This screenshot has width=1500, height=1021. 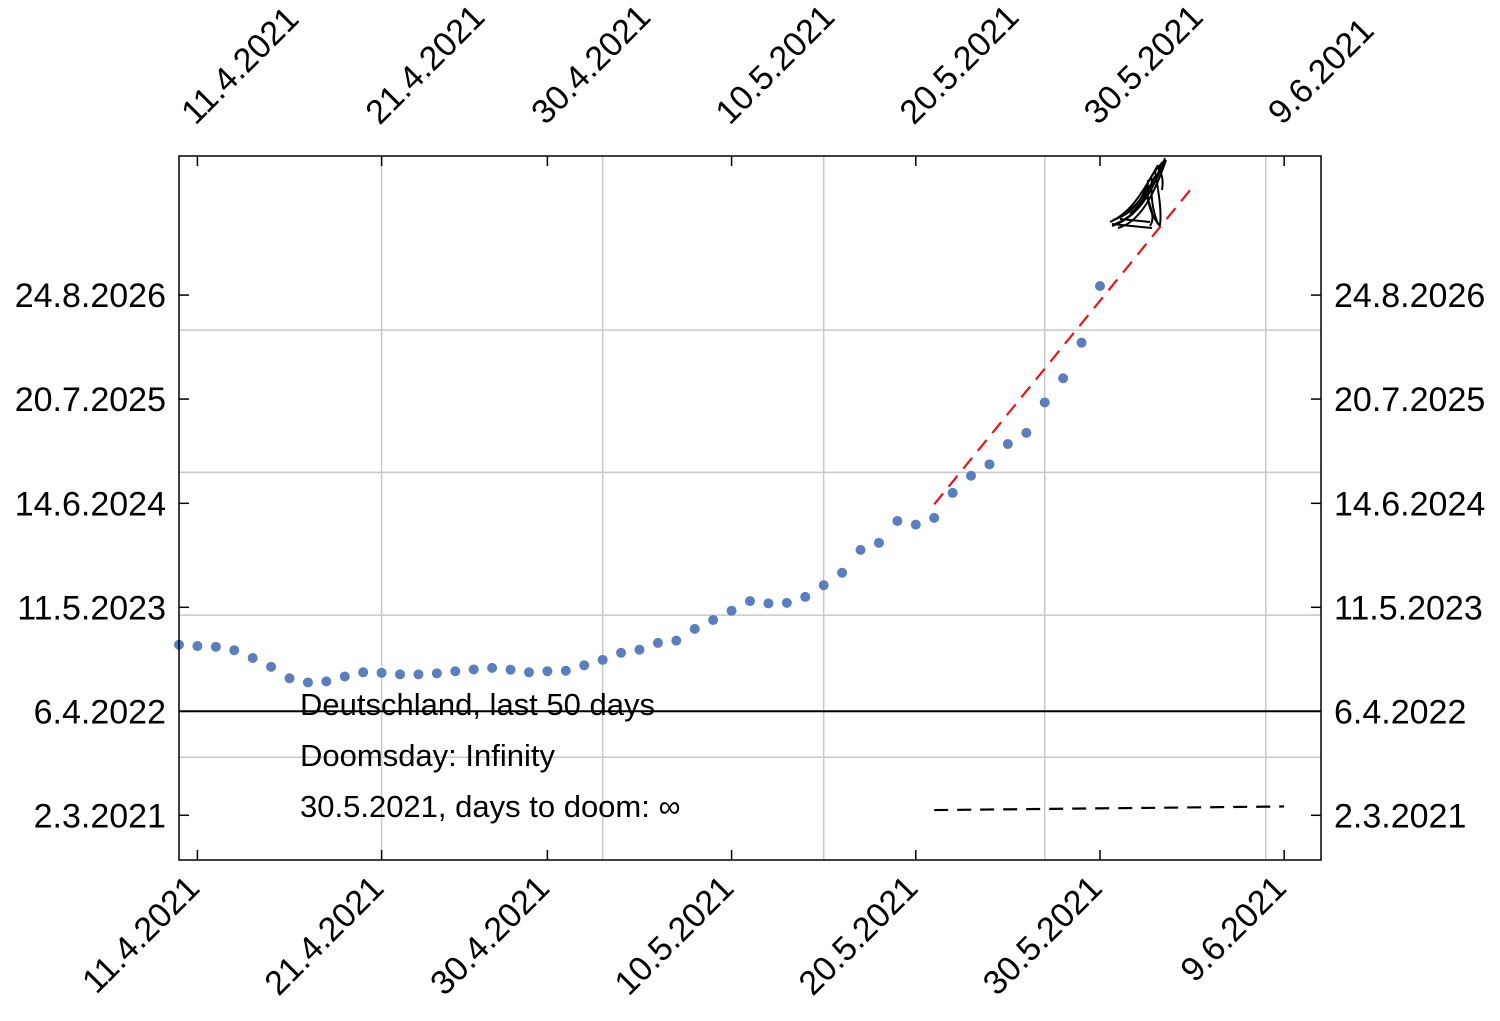 What do you see at coordinates (1321, 71) in the screenshot?
I see `x-tick-label-top: 9.6.2021` at bounding box center [1321, 71].